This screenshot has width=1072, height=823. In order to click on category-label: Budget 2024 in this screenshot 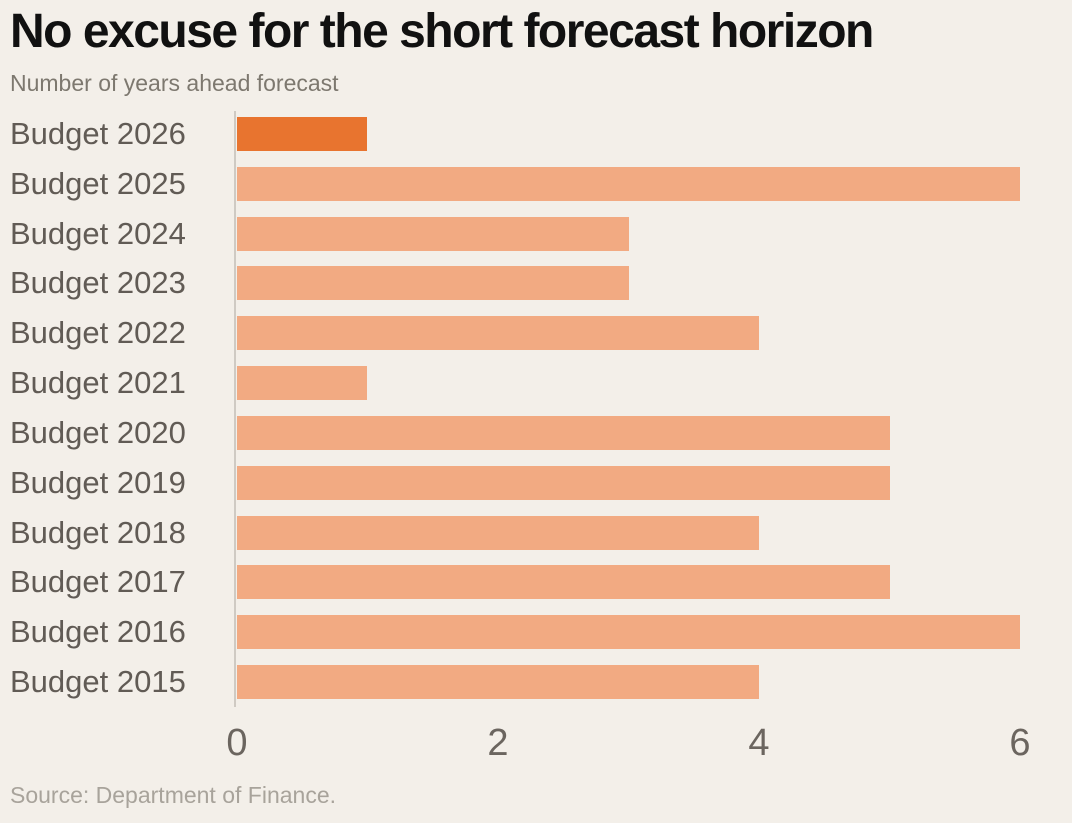, I will do `click(98, 233)`.